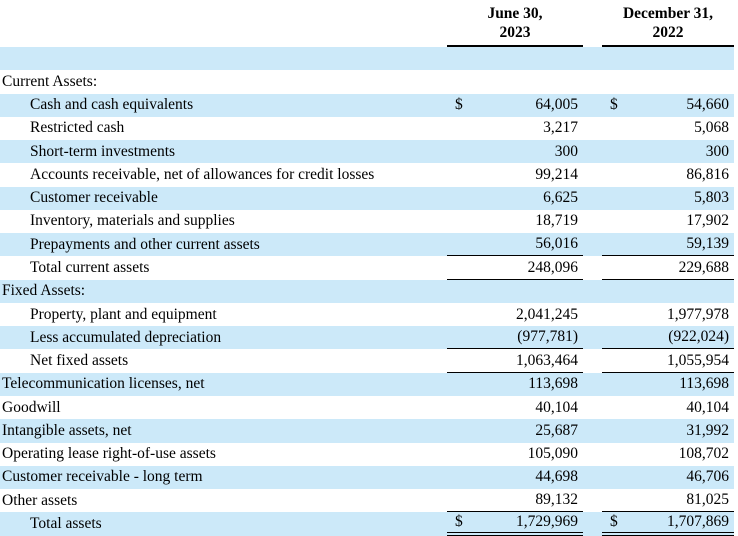 The image size is (738, 536). What do you see at coordinates (547, 314) in the screenshot?
I see `amount-period-1: 2,041,245` at bounding box center [547, 314].